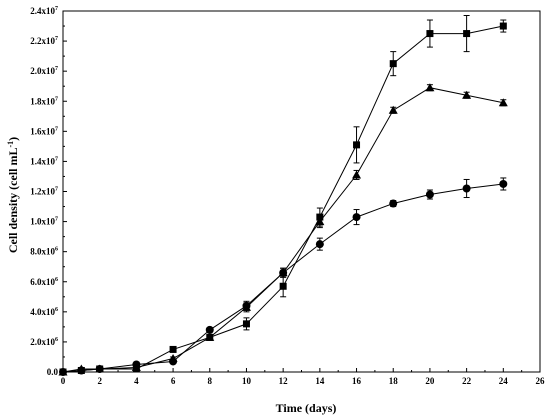 Image resolution: width=550 pixels, height=418 pixels. What do you see at coordinates (284, 381) in the screenshot?
I see `x-tick-label: 12` at bounding box center [284, 381].